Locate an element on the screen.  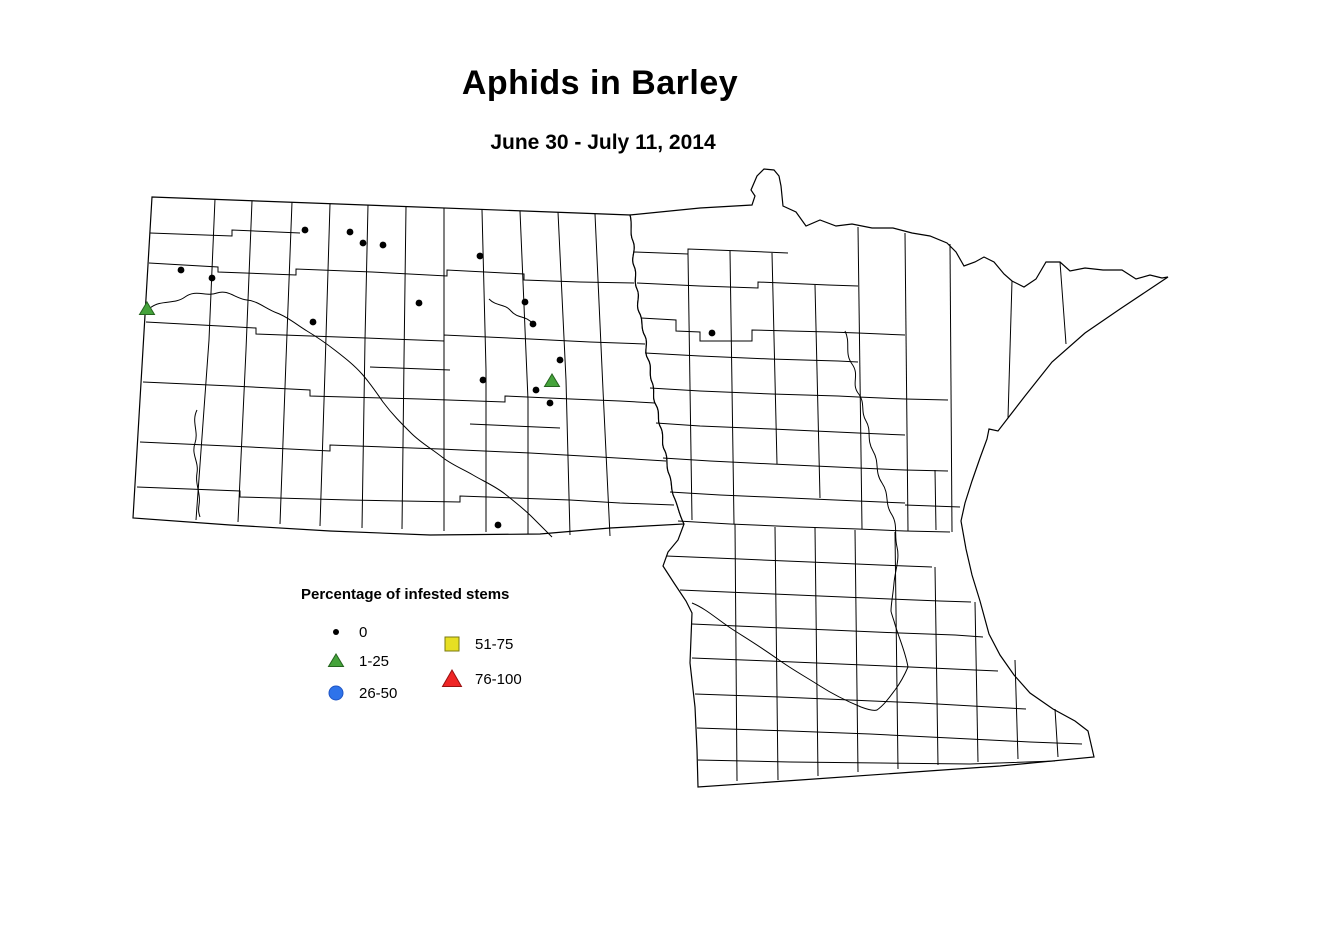
legend-label: 1-25 is located at coordinates (374, 661).